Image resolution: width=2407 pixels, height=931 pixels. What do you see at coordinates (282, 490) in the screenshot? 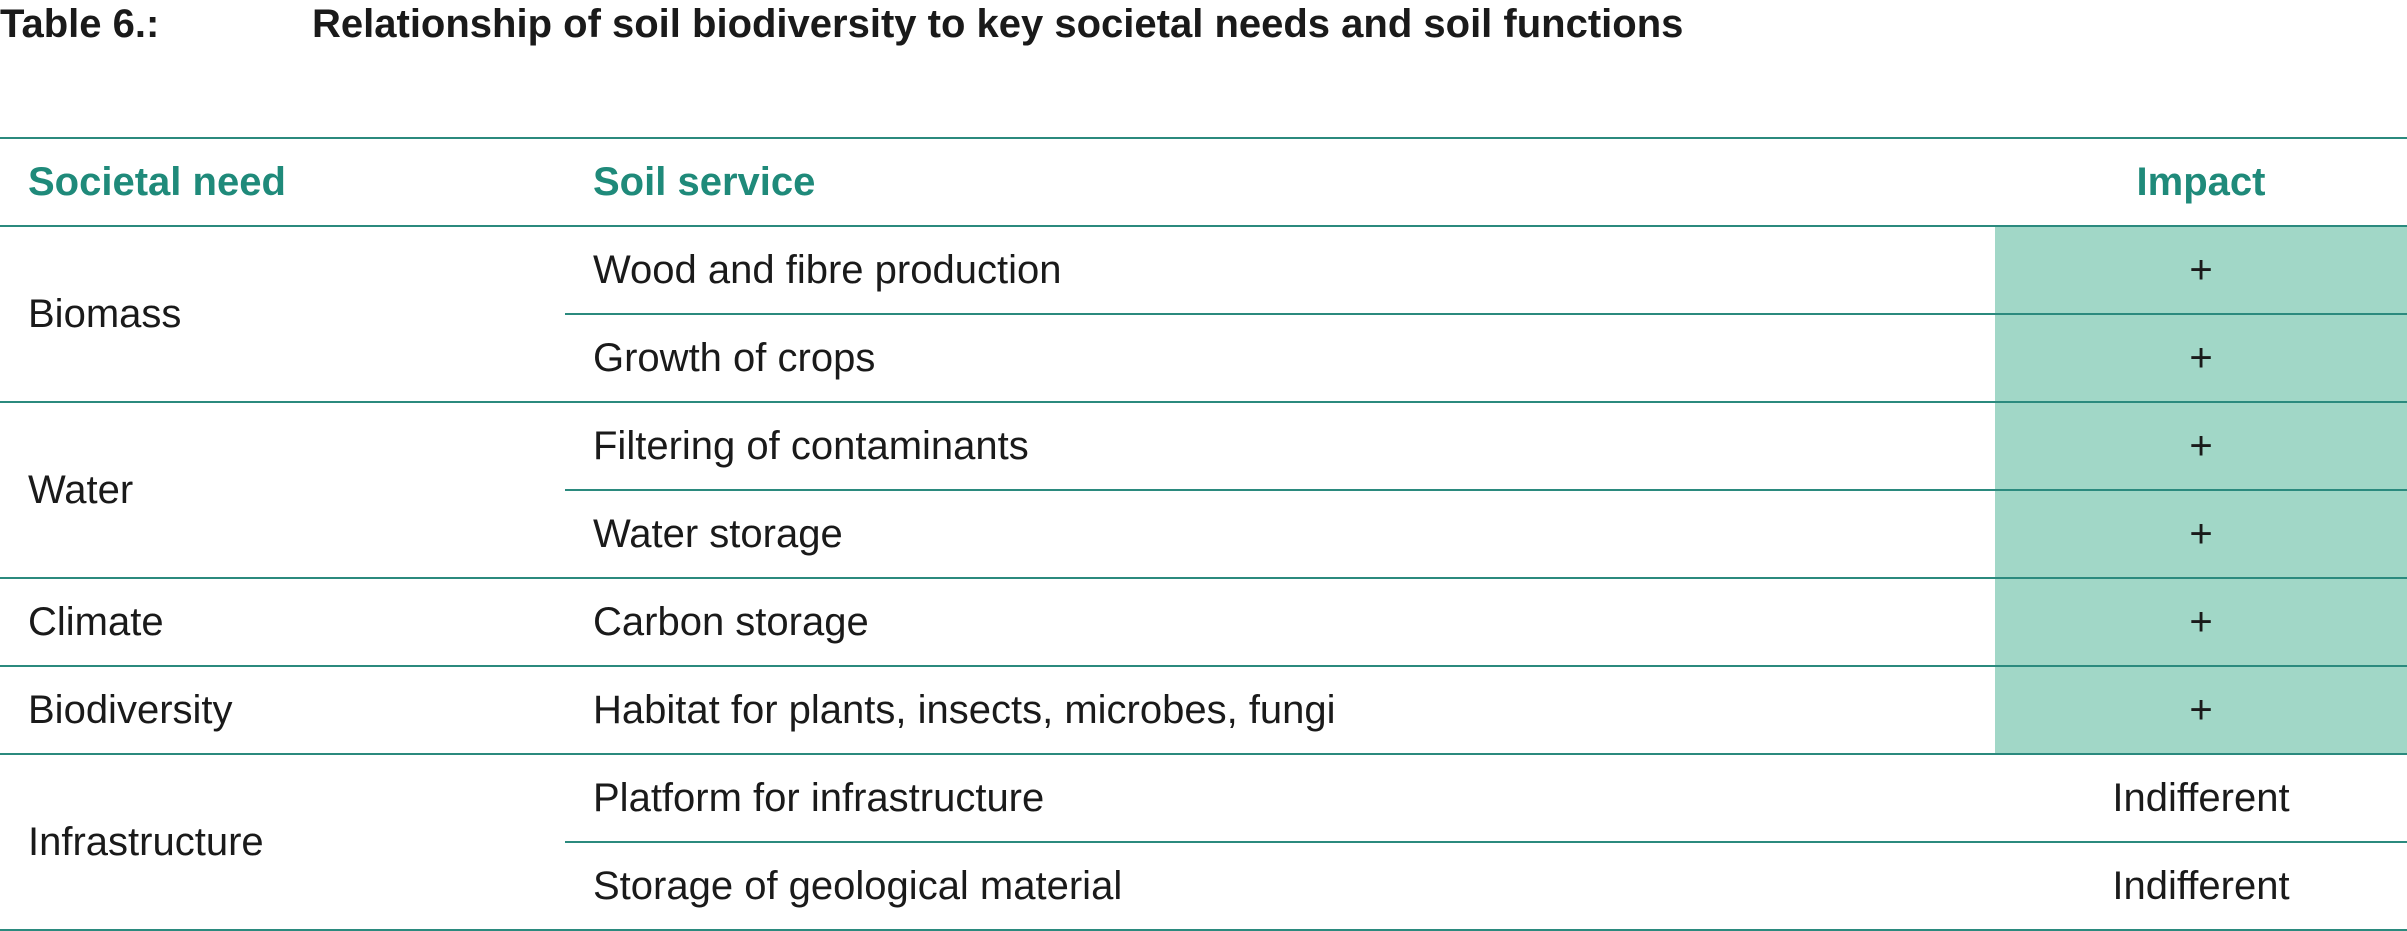
I see `societal-need-cell: Water` at bounding box center [282, 490].